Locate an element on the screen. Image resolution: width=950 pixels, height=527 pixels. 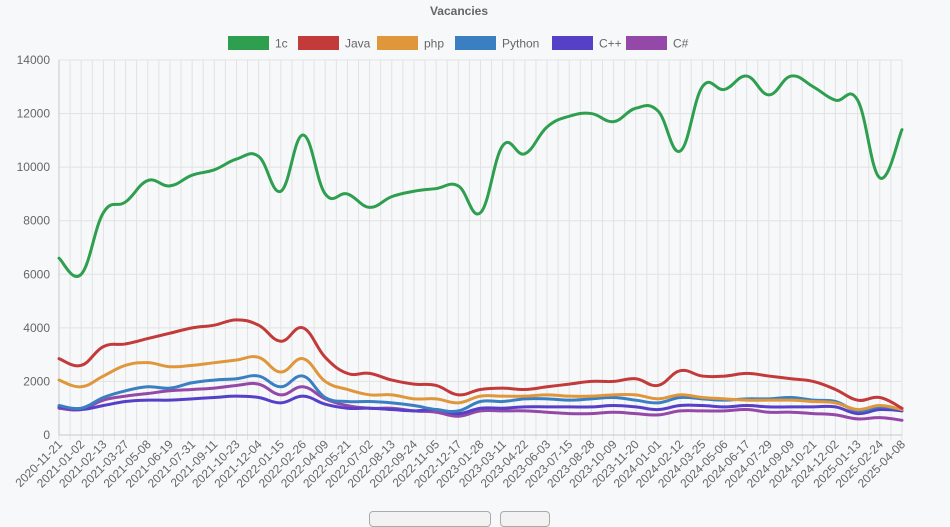
series-line-php is located at coordinates (480, 383).